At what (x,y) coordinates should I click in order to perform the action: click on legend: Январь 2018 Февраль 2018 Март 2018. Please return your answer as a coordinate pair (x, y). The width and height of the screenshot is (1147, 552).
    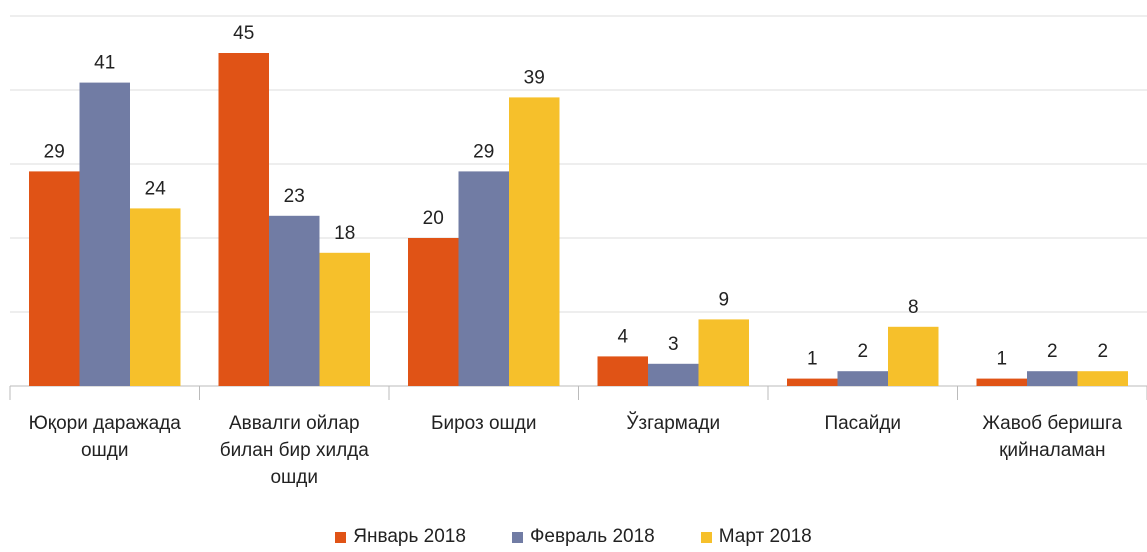
    Looking at the image, I should click on (573, 537).